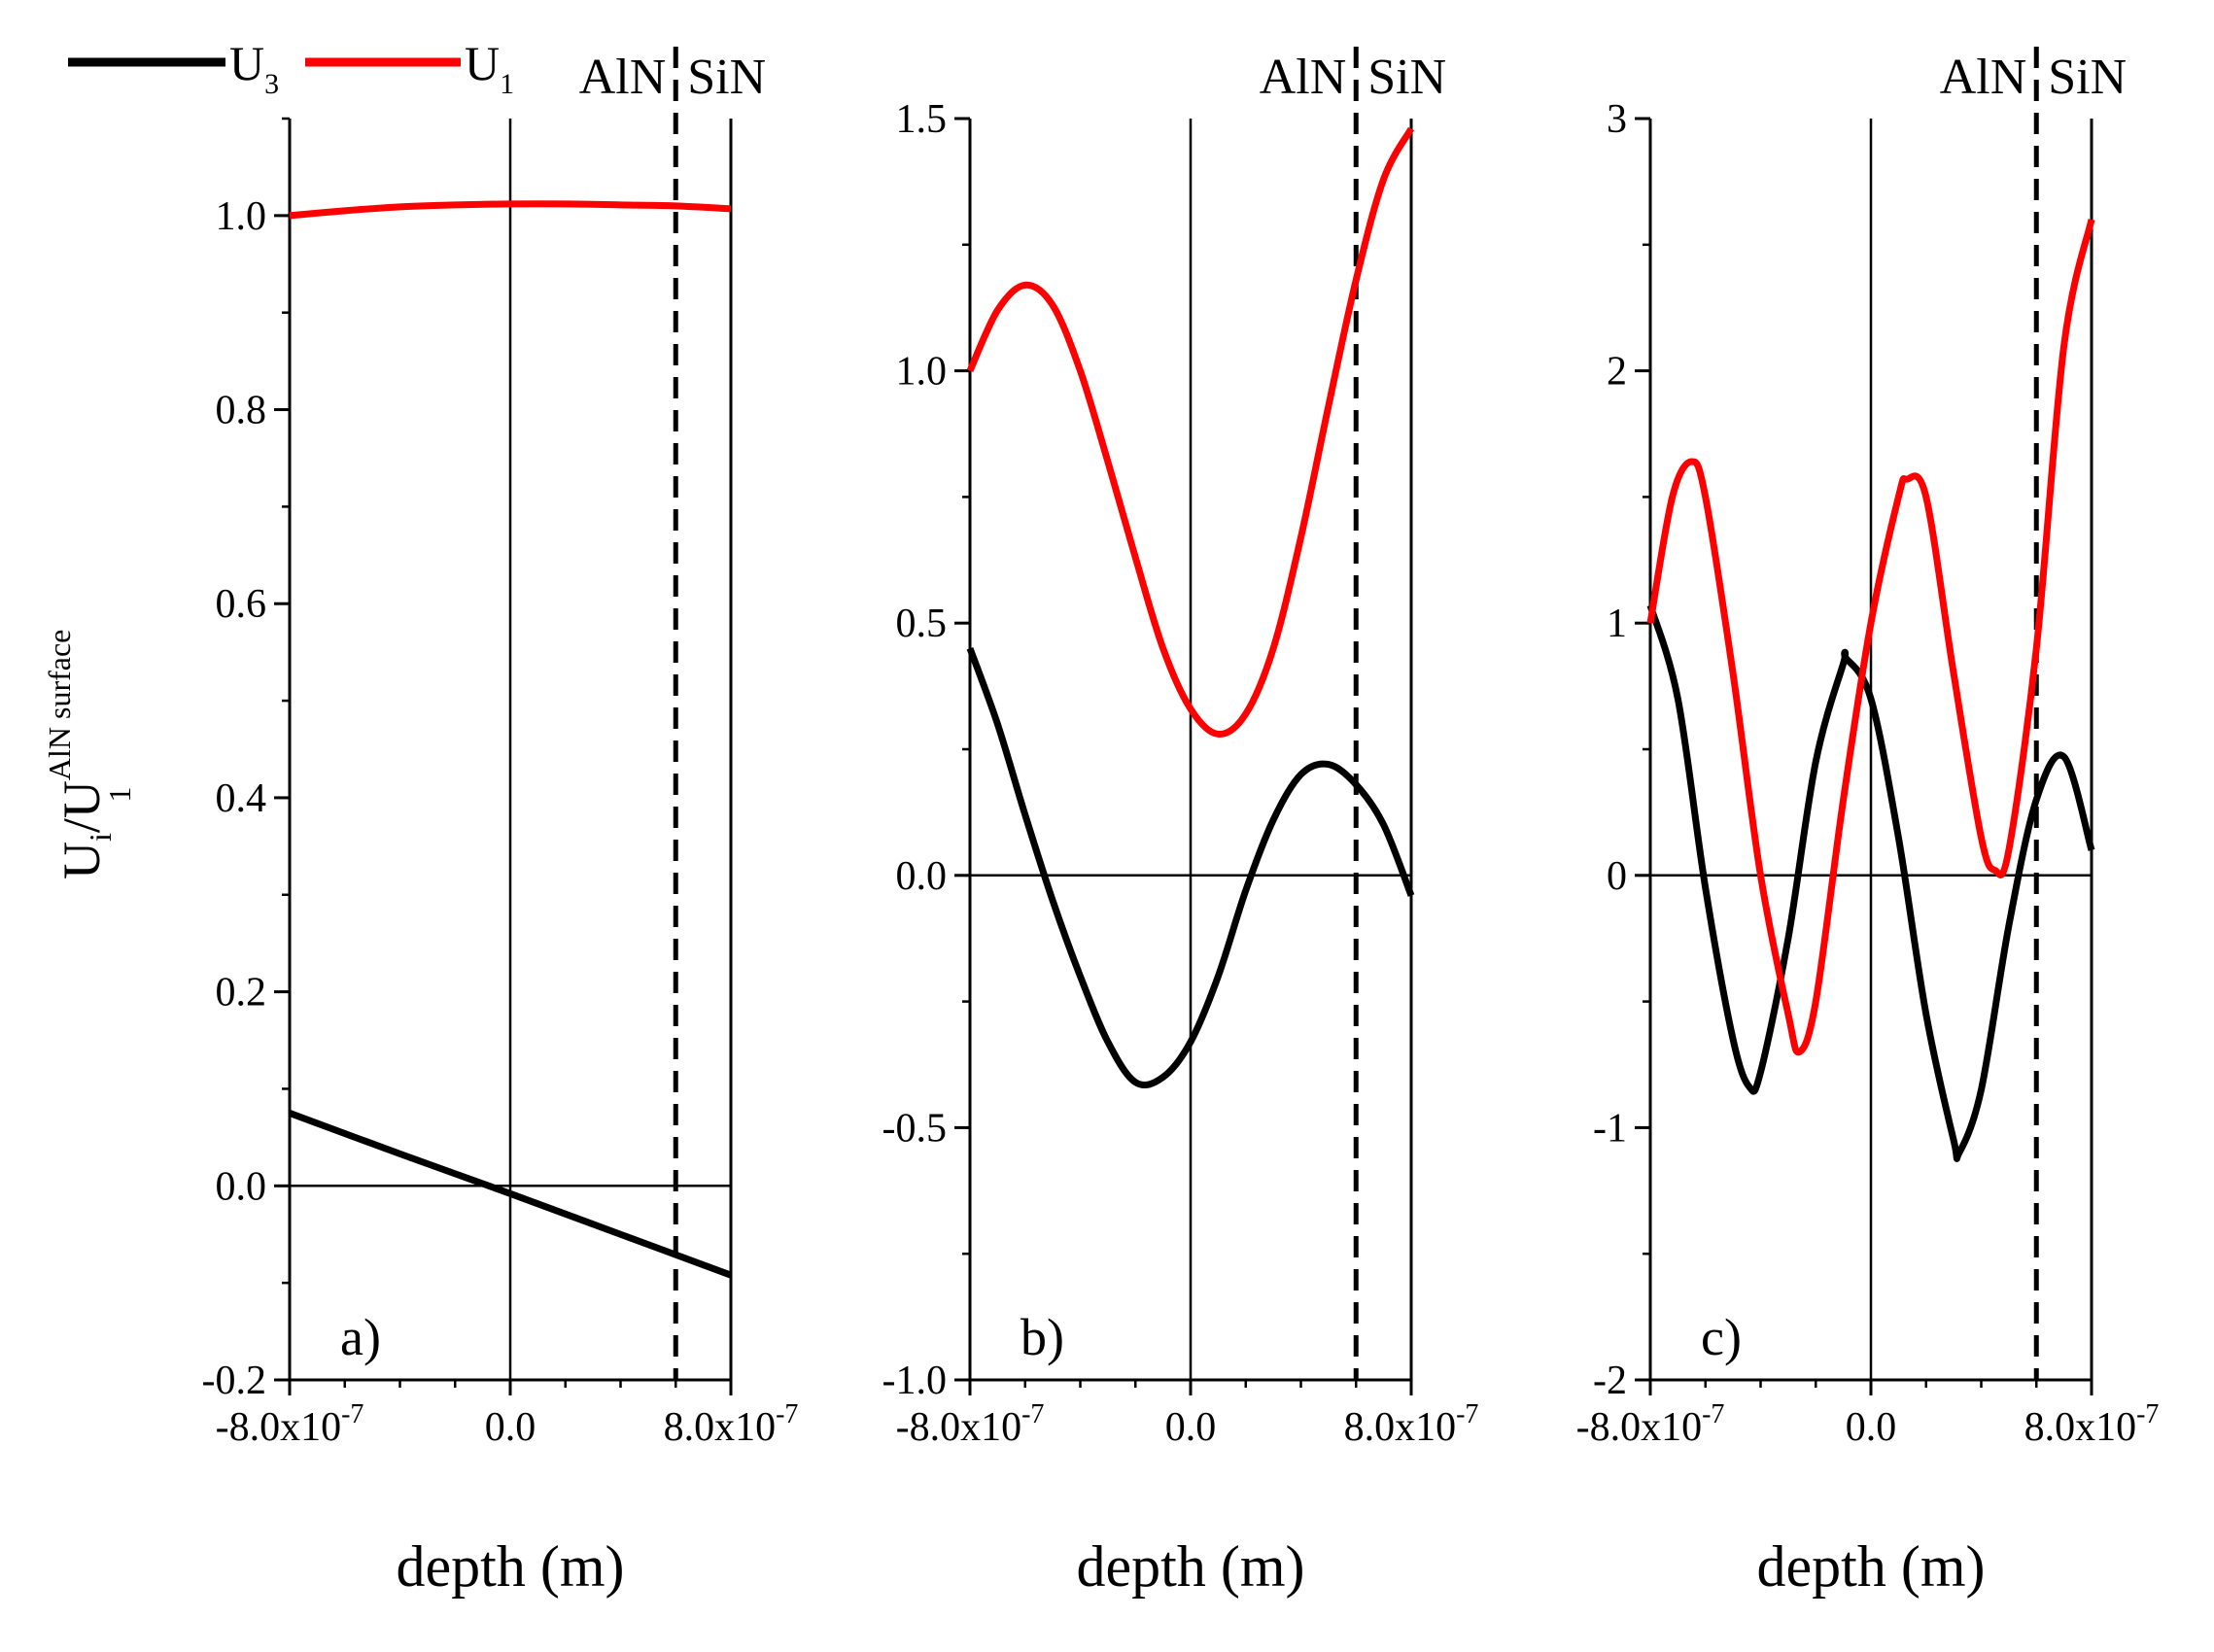 The height and width of the screenshot is (1652, 2214). What do you see at coordinates (1610, 1129) in the screenshot?
I see `y-tick-label: -1` at bounding box center [1610, 1129].